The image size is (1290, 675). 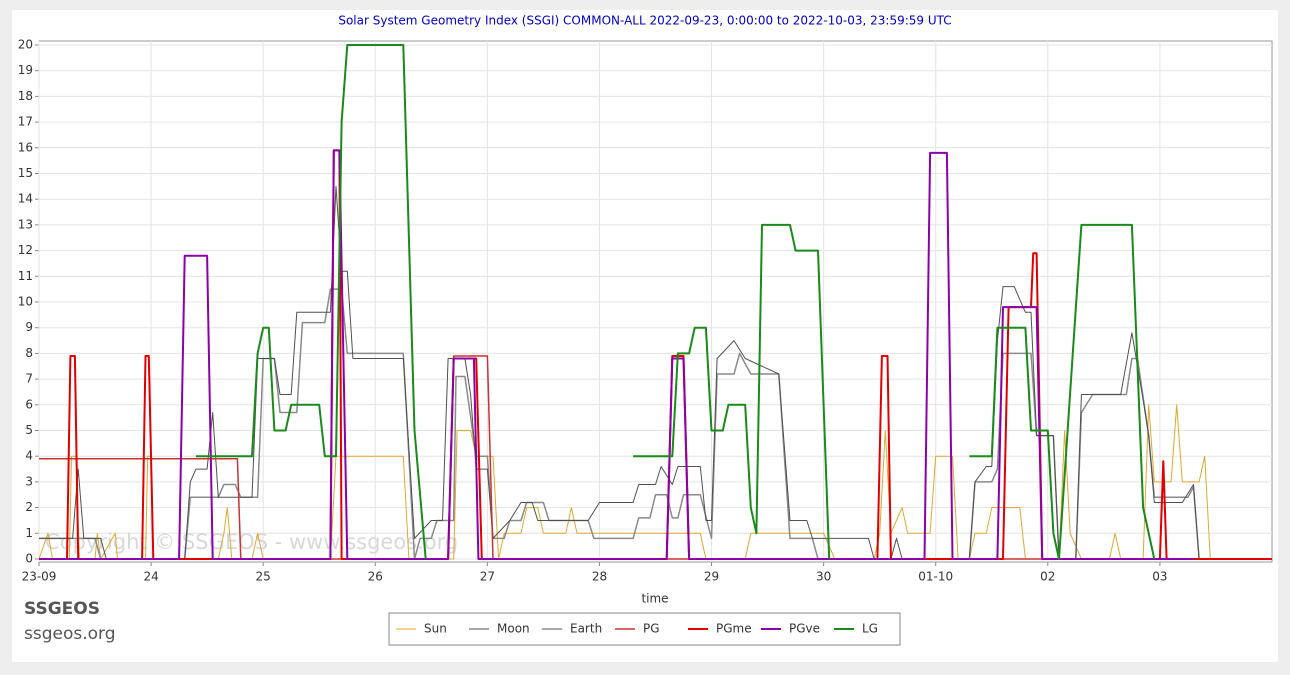 I want to click on y-tick-label: 11, so click(x=25, y=276).